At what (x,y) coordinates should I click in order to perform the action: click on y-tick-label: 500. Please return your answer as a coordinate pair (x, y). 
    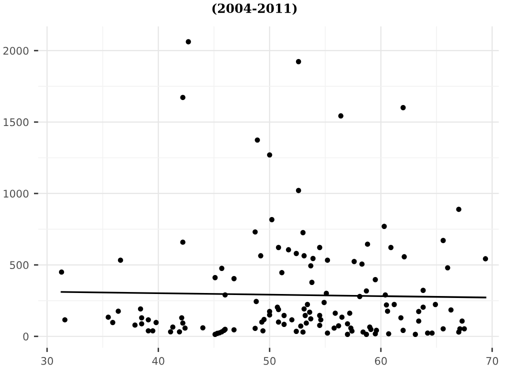
    Looking at the image, I should click on (19, 265).